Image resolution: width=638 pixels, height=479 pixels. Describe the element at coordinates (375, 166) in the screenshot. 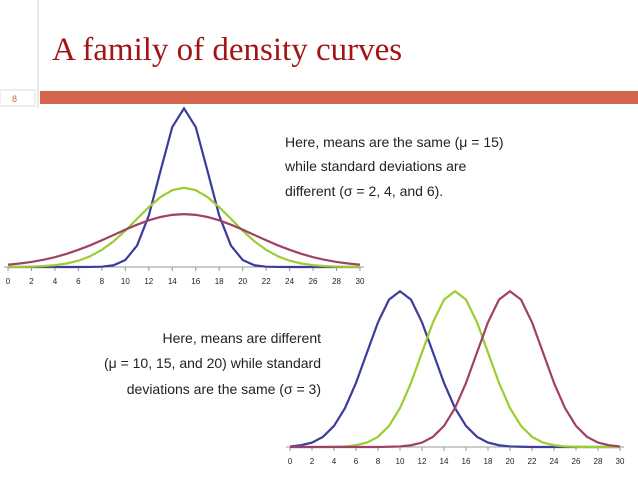

I see `annotation: while standard deviations are` at that location.